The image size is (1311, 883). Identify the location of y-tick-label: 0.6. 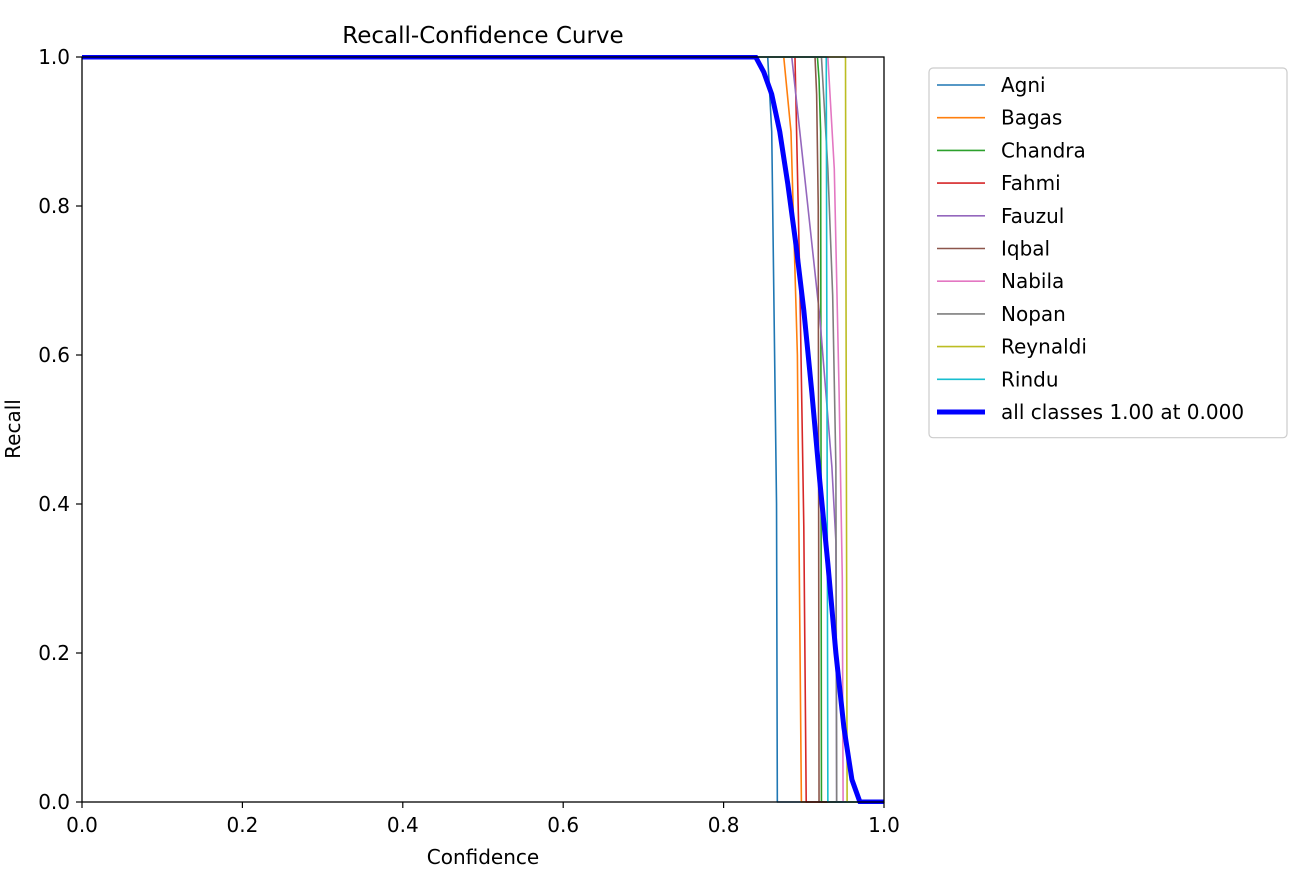
(54, 355).